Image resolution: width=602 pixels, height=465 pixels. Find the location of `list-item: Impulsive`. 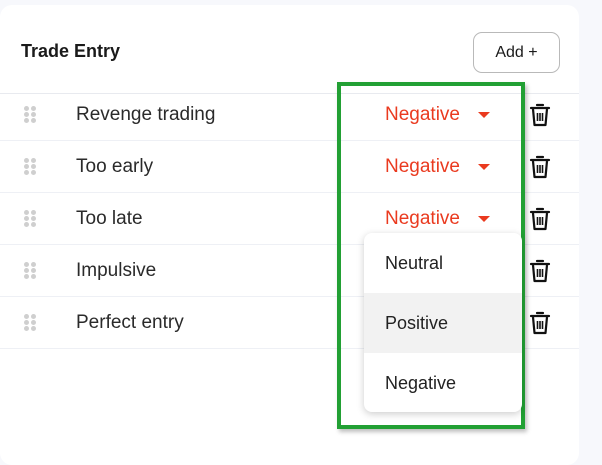

list-item: Impulsive is located at coordinates (289, 271).